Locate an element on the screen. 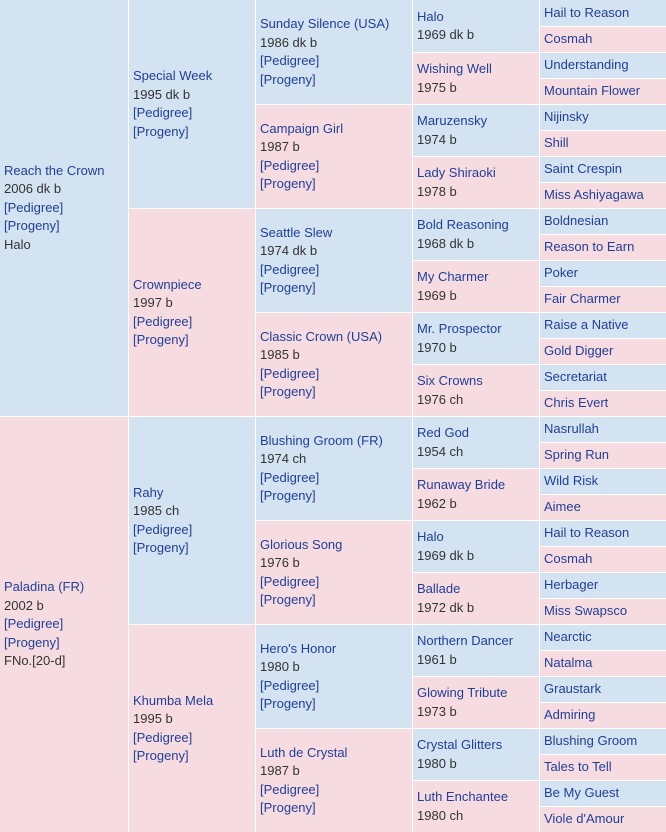  horse-name: Poker is located at coordinates (561, 273).